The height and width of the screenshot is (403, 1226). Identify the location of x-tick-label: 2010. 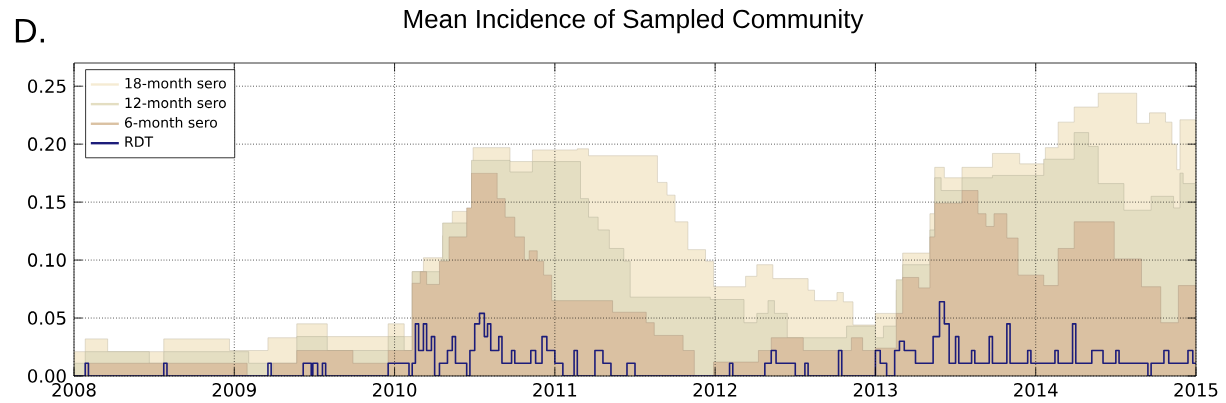
(394, 390).